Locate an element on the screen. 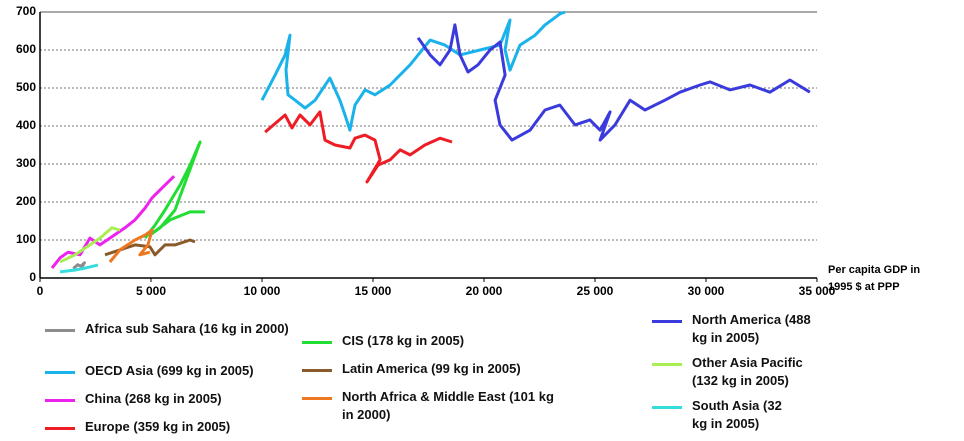 The height and width of the screenshot is (441, 964). x-tick-label: 30 000 is located at coordinates (706, 291).